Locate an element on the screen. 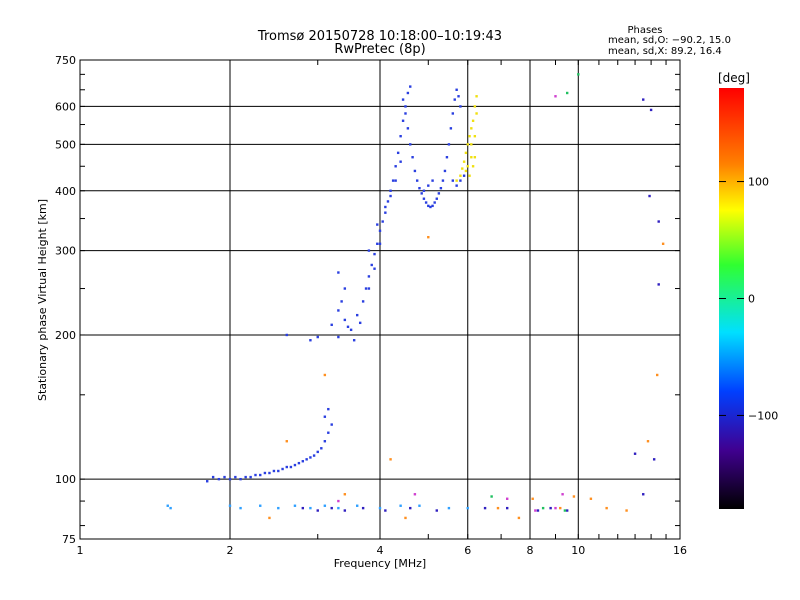 This screenshot has width=800, height=600. stats-line-x: mean, sd,X: 89.2, 16.4 is located at coordinates (665, 51).